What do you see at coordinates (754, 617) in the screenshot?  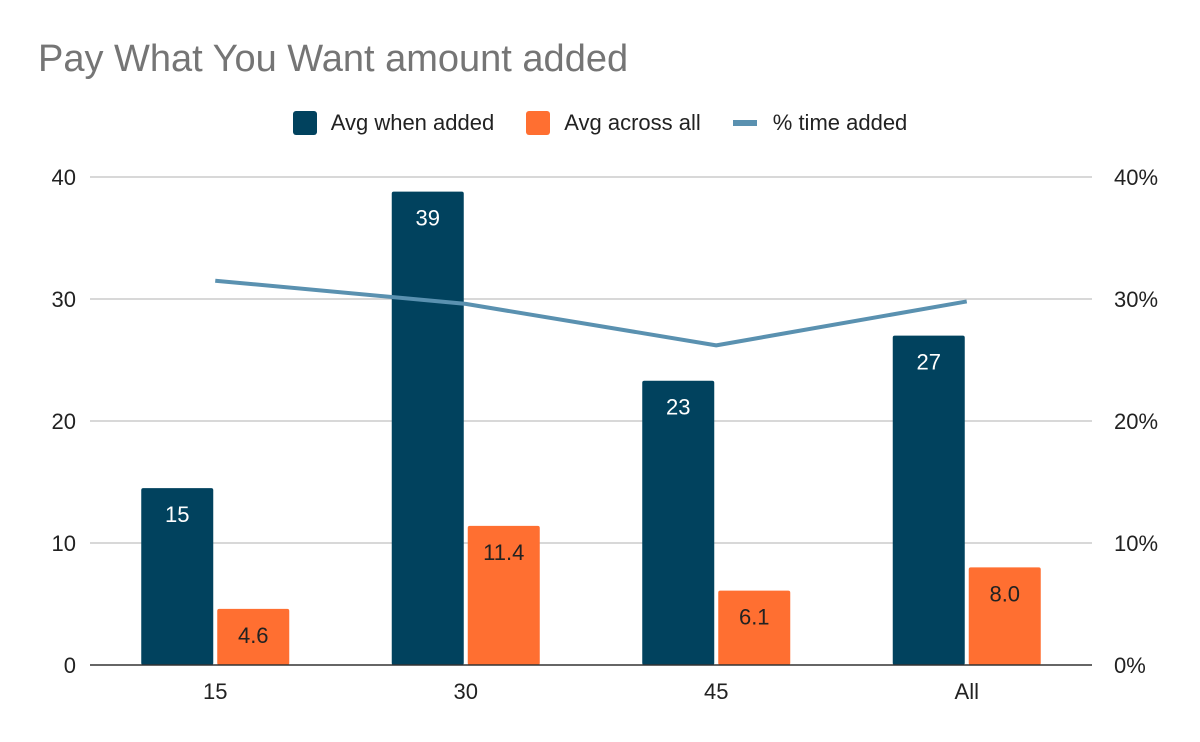 I see `data-label-avg-across-all: 6.1` at bounding box center [754, 617].